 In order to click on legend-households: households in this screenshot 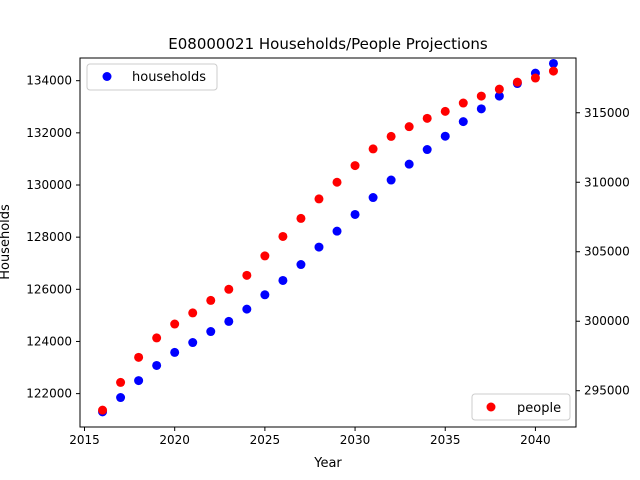, I will do `click(152, 77)`.